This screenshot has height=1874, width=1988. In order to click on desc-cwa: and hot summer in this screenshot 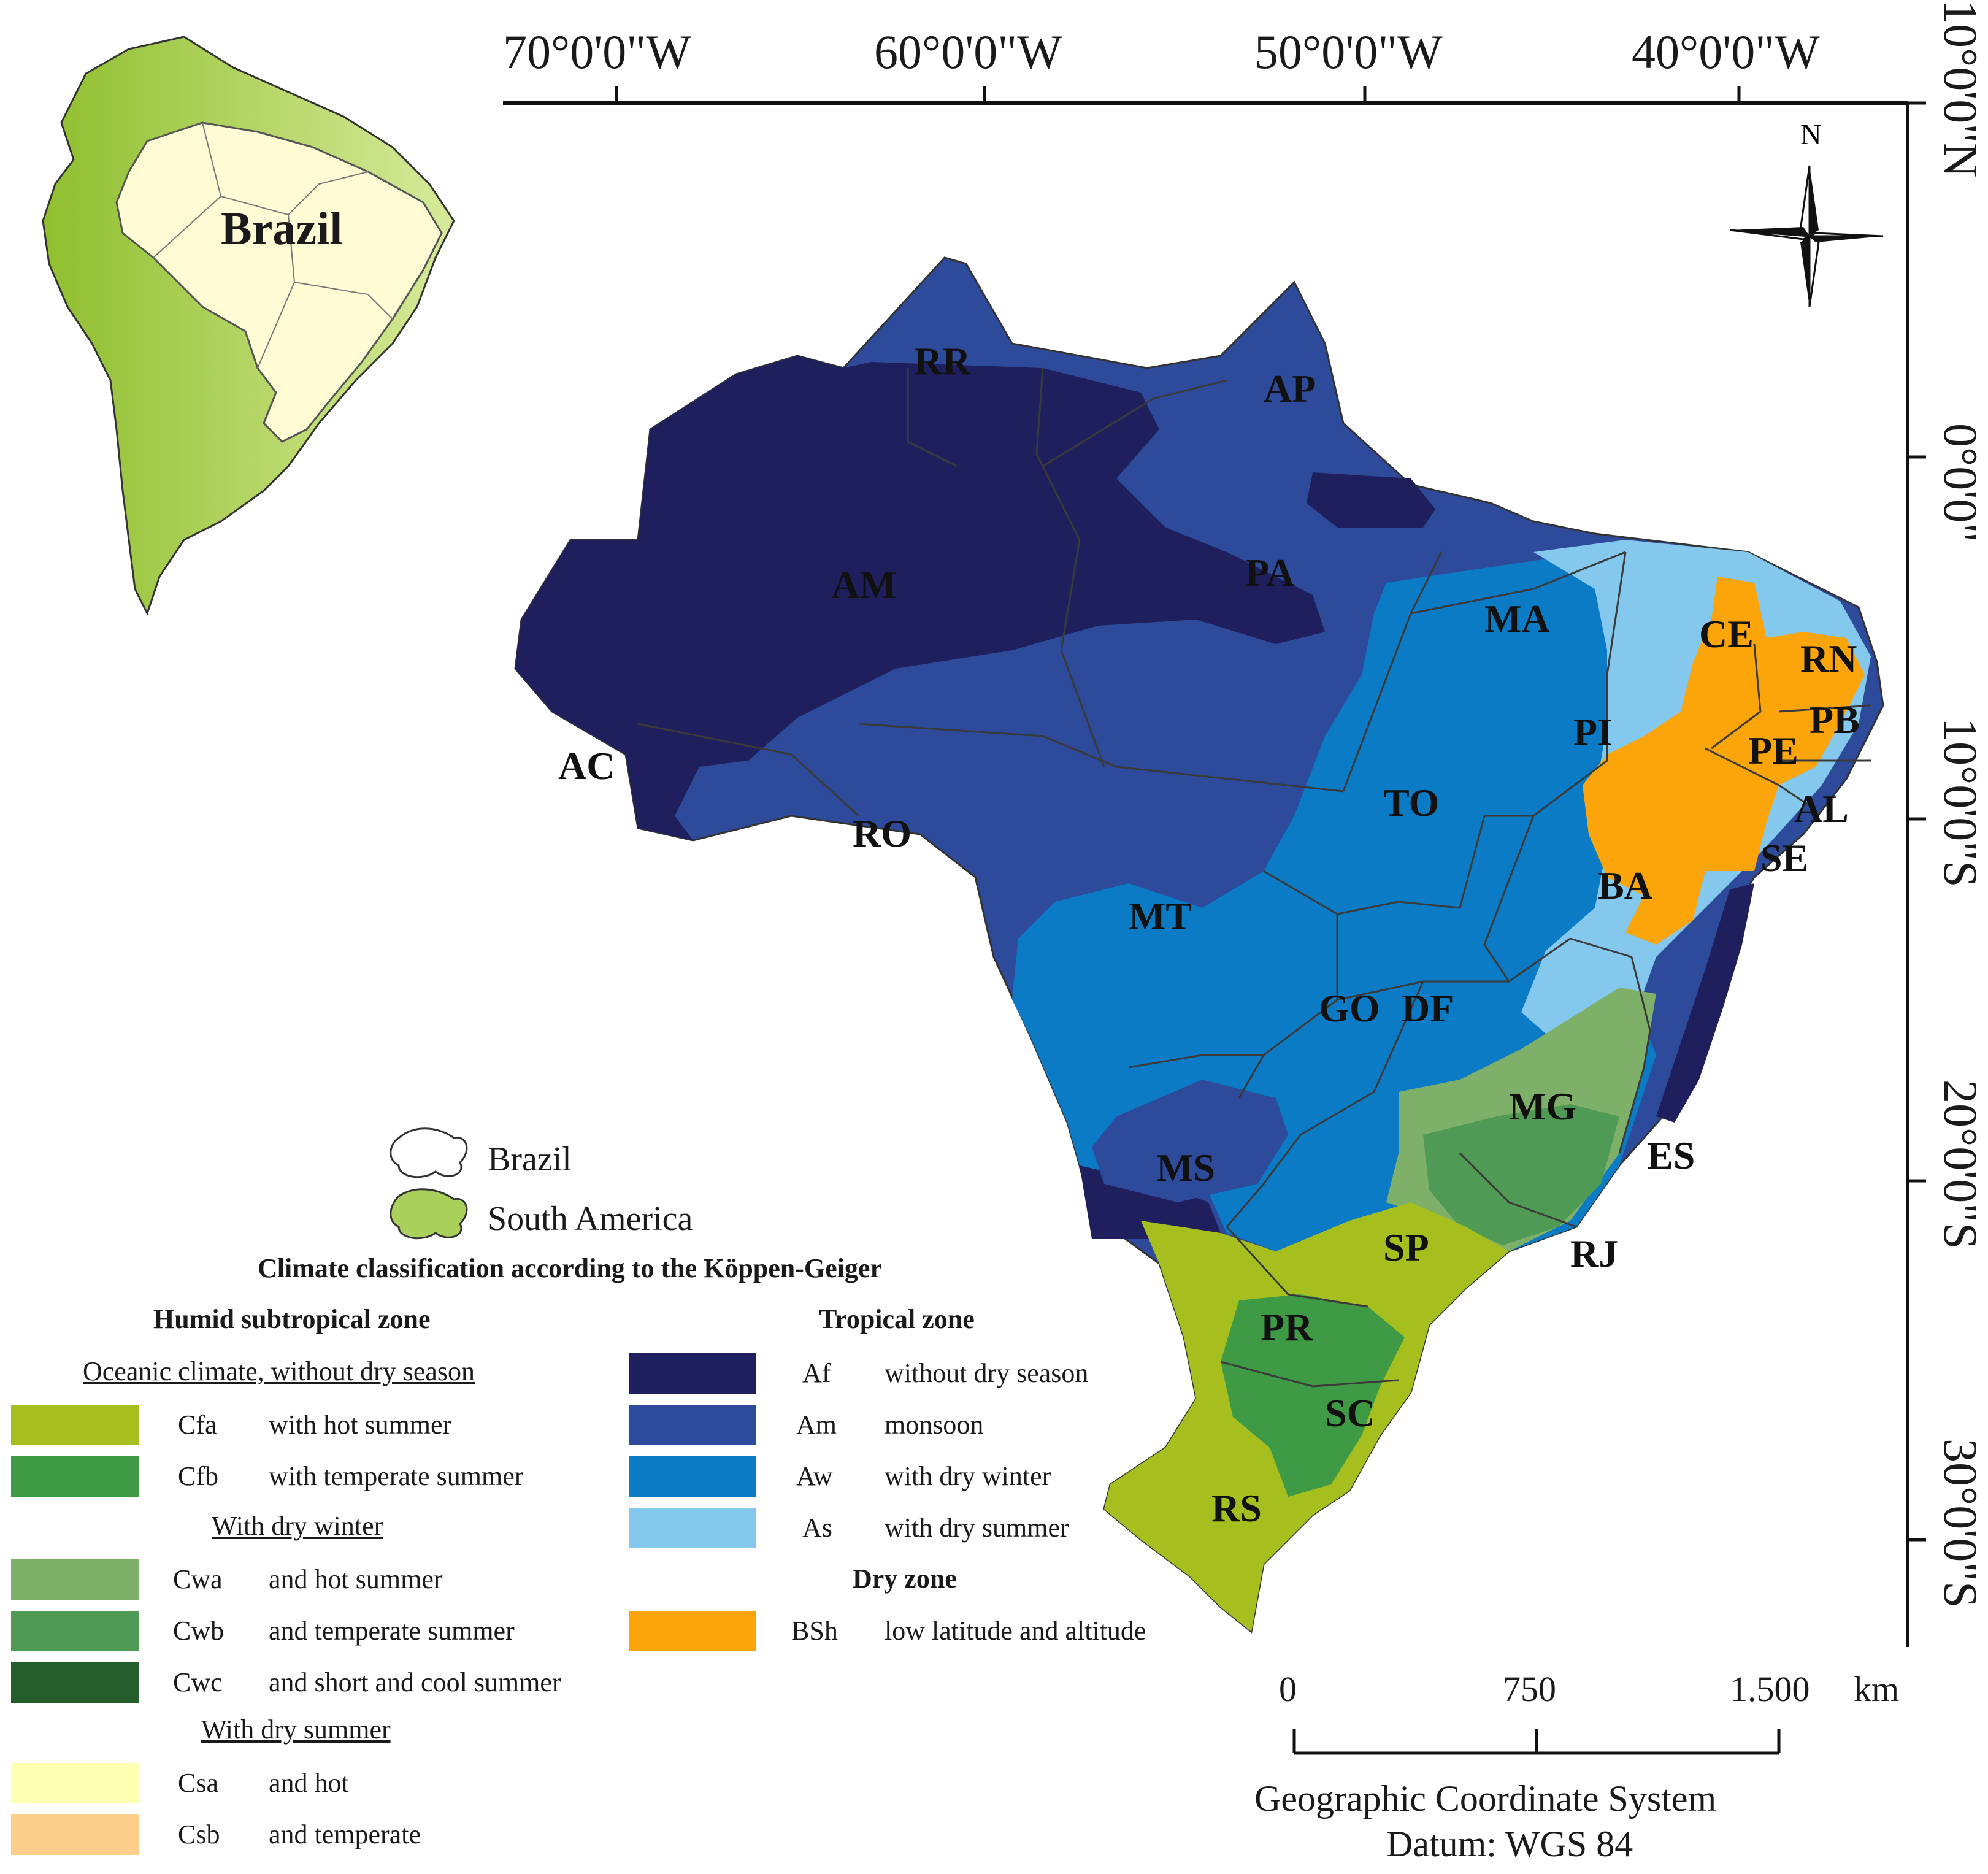, I will do `click(356, 1579)`.